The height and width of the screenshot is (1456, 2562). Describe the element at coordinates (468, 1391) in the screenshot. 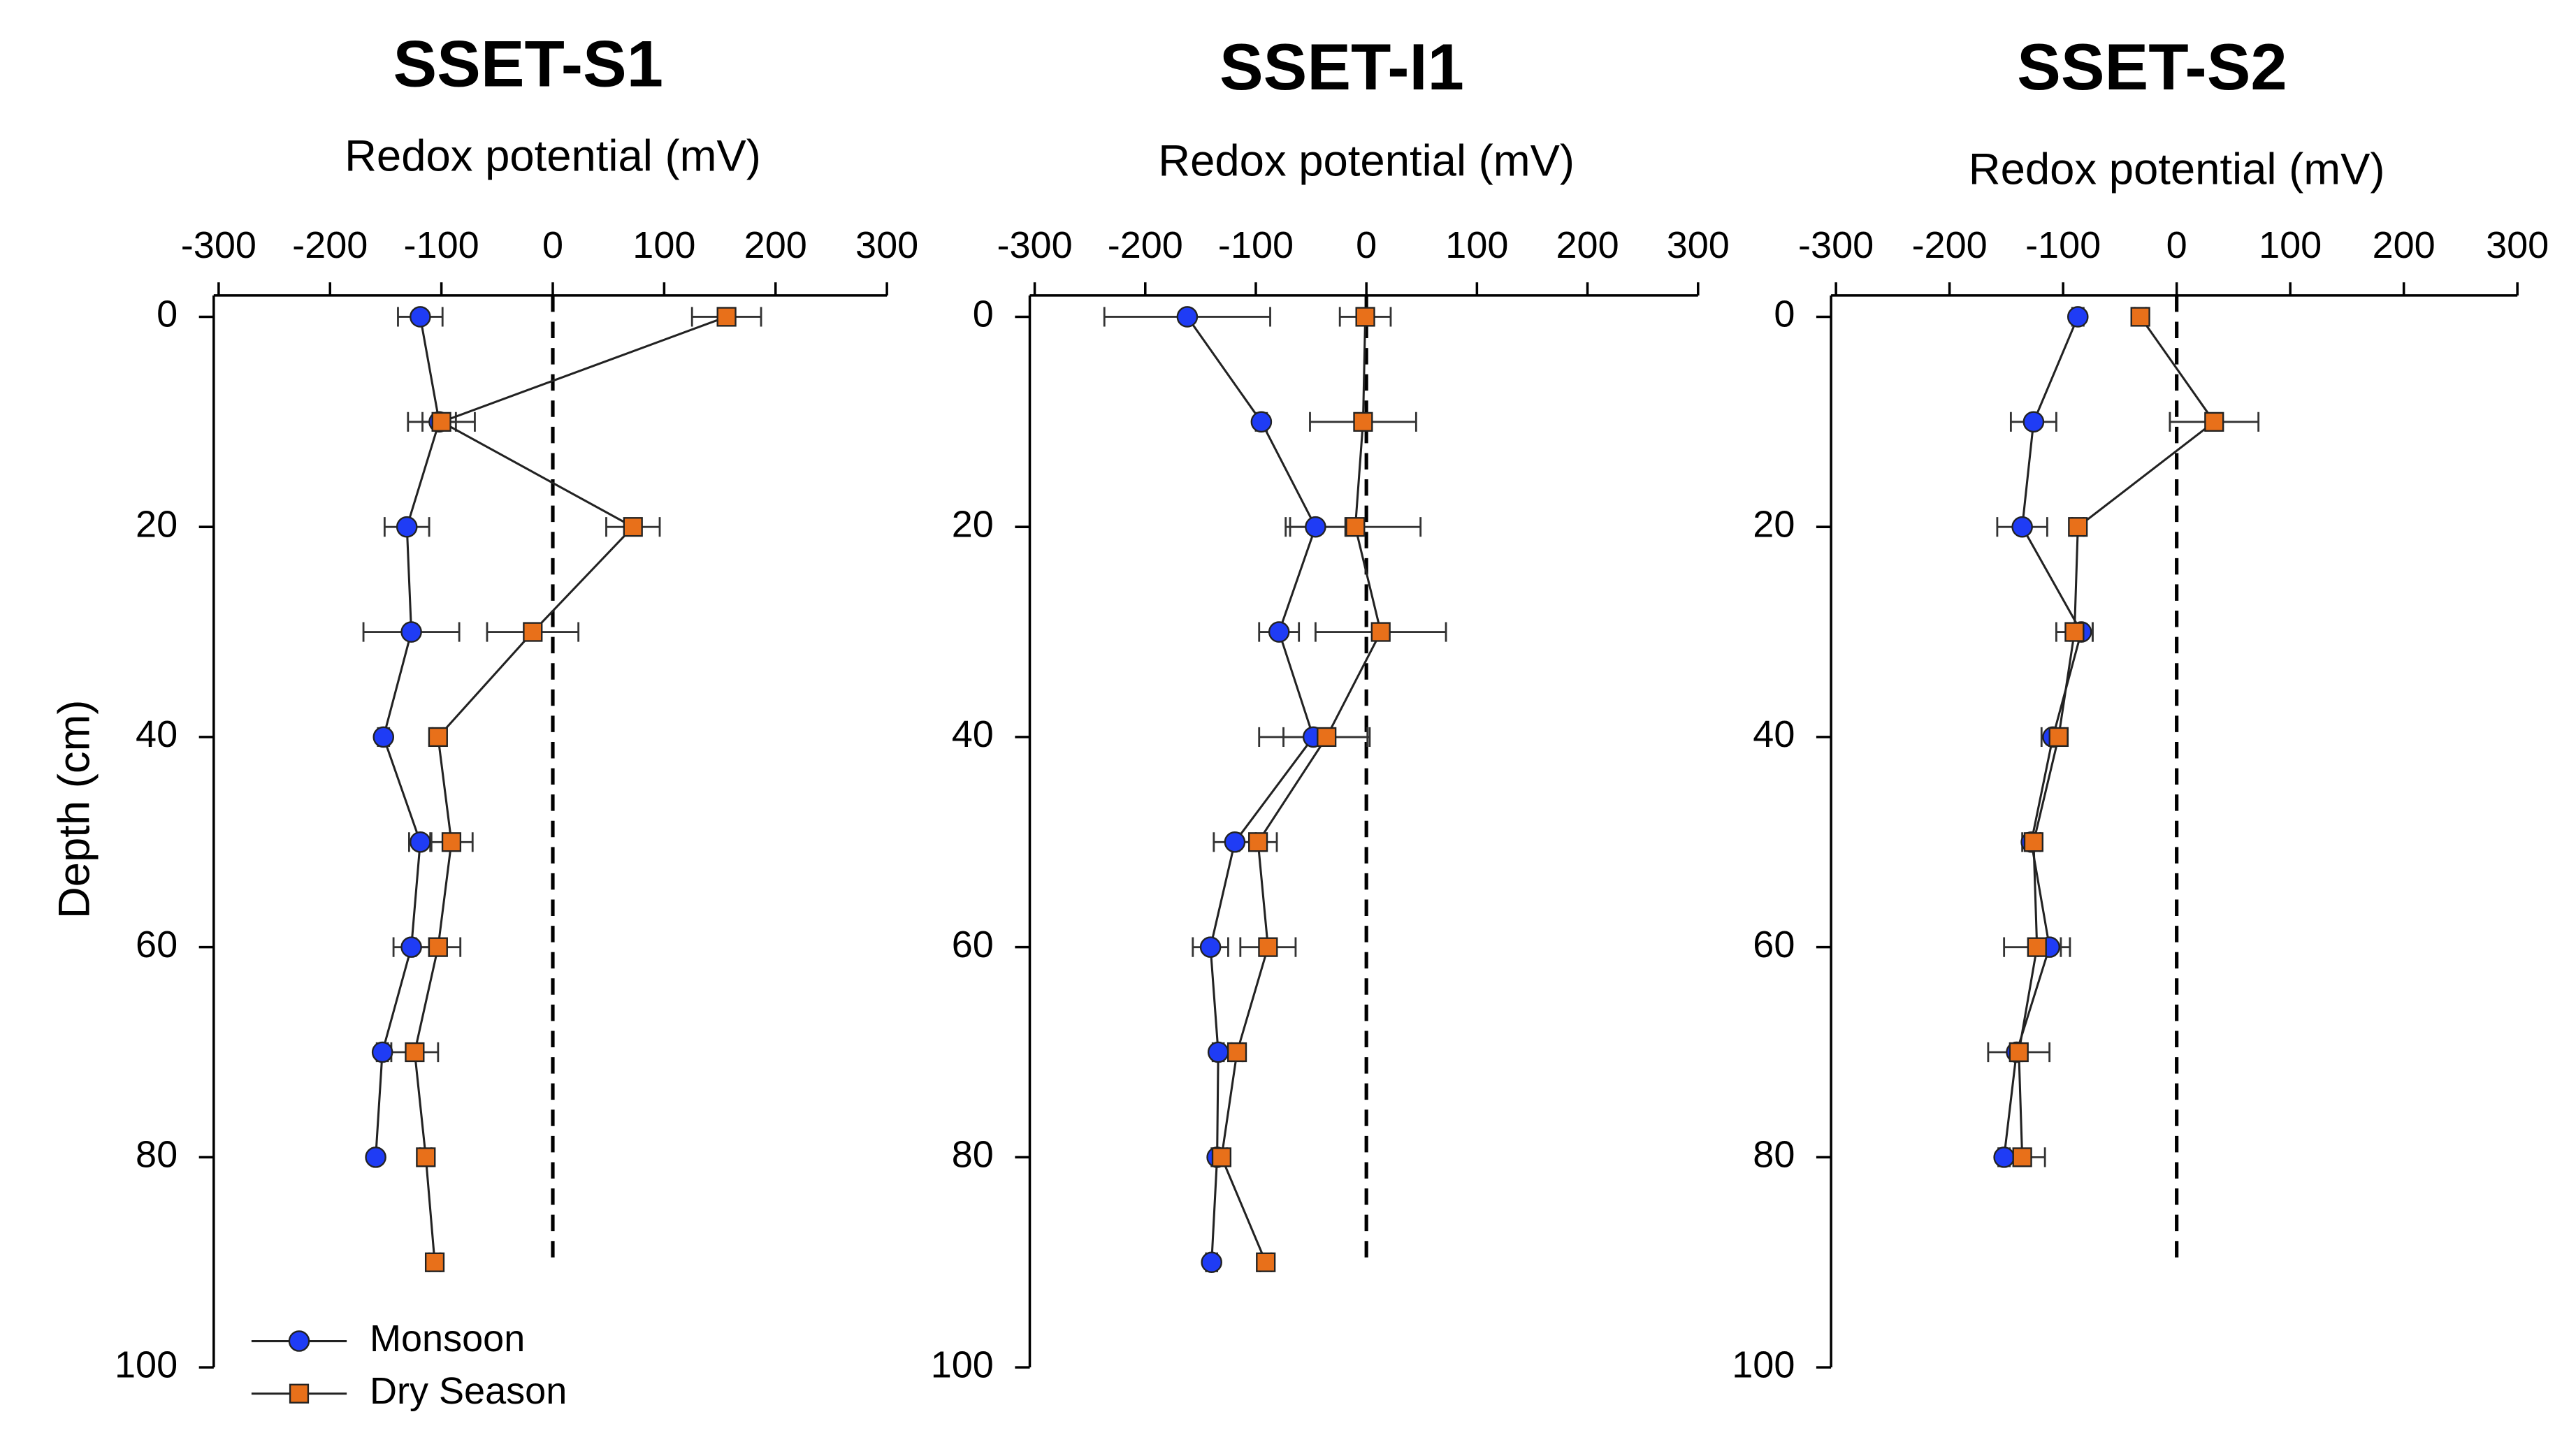

I see `legend-label: Dry Season` at that location.